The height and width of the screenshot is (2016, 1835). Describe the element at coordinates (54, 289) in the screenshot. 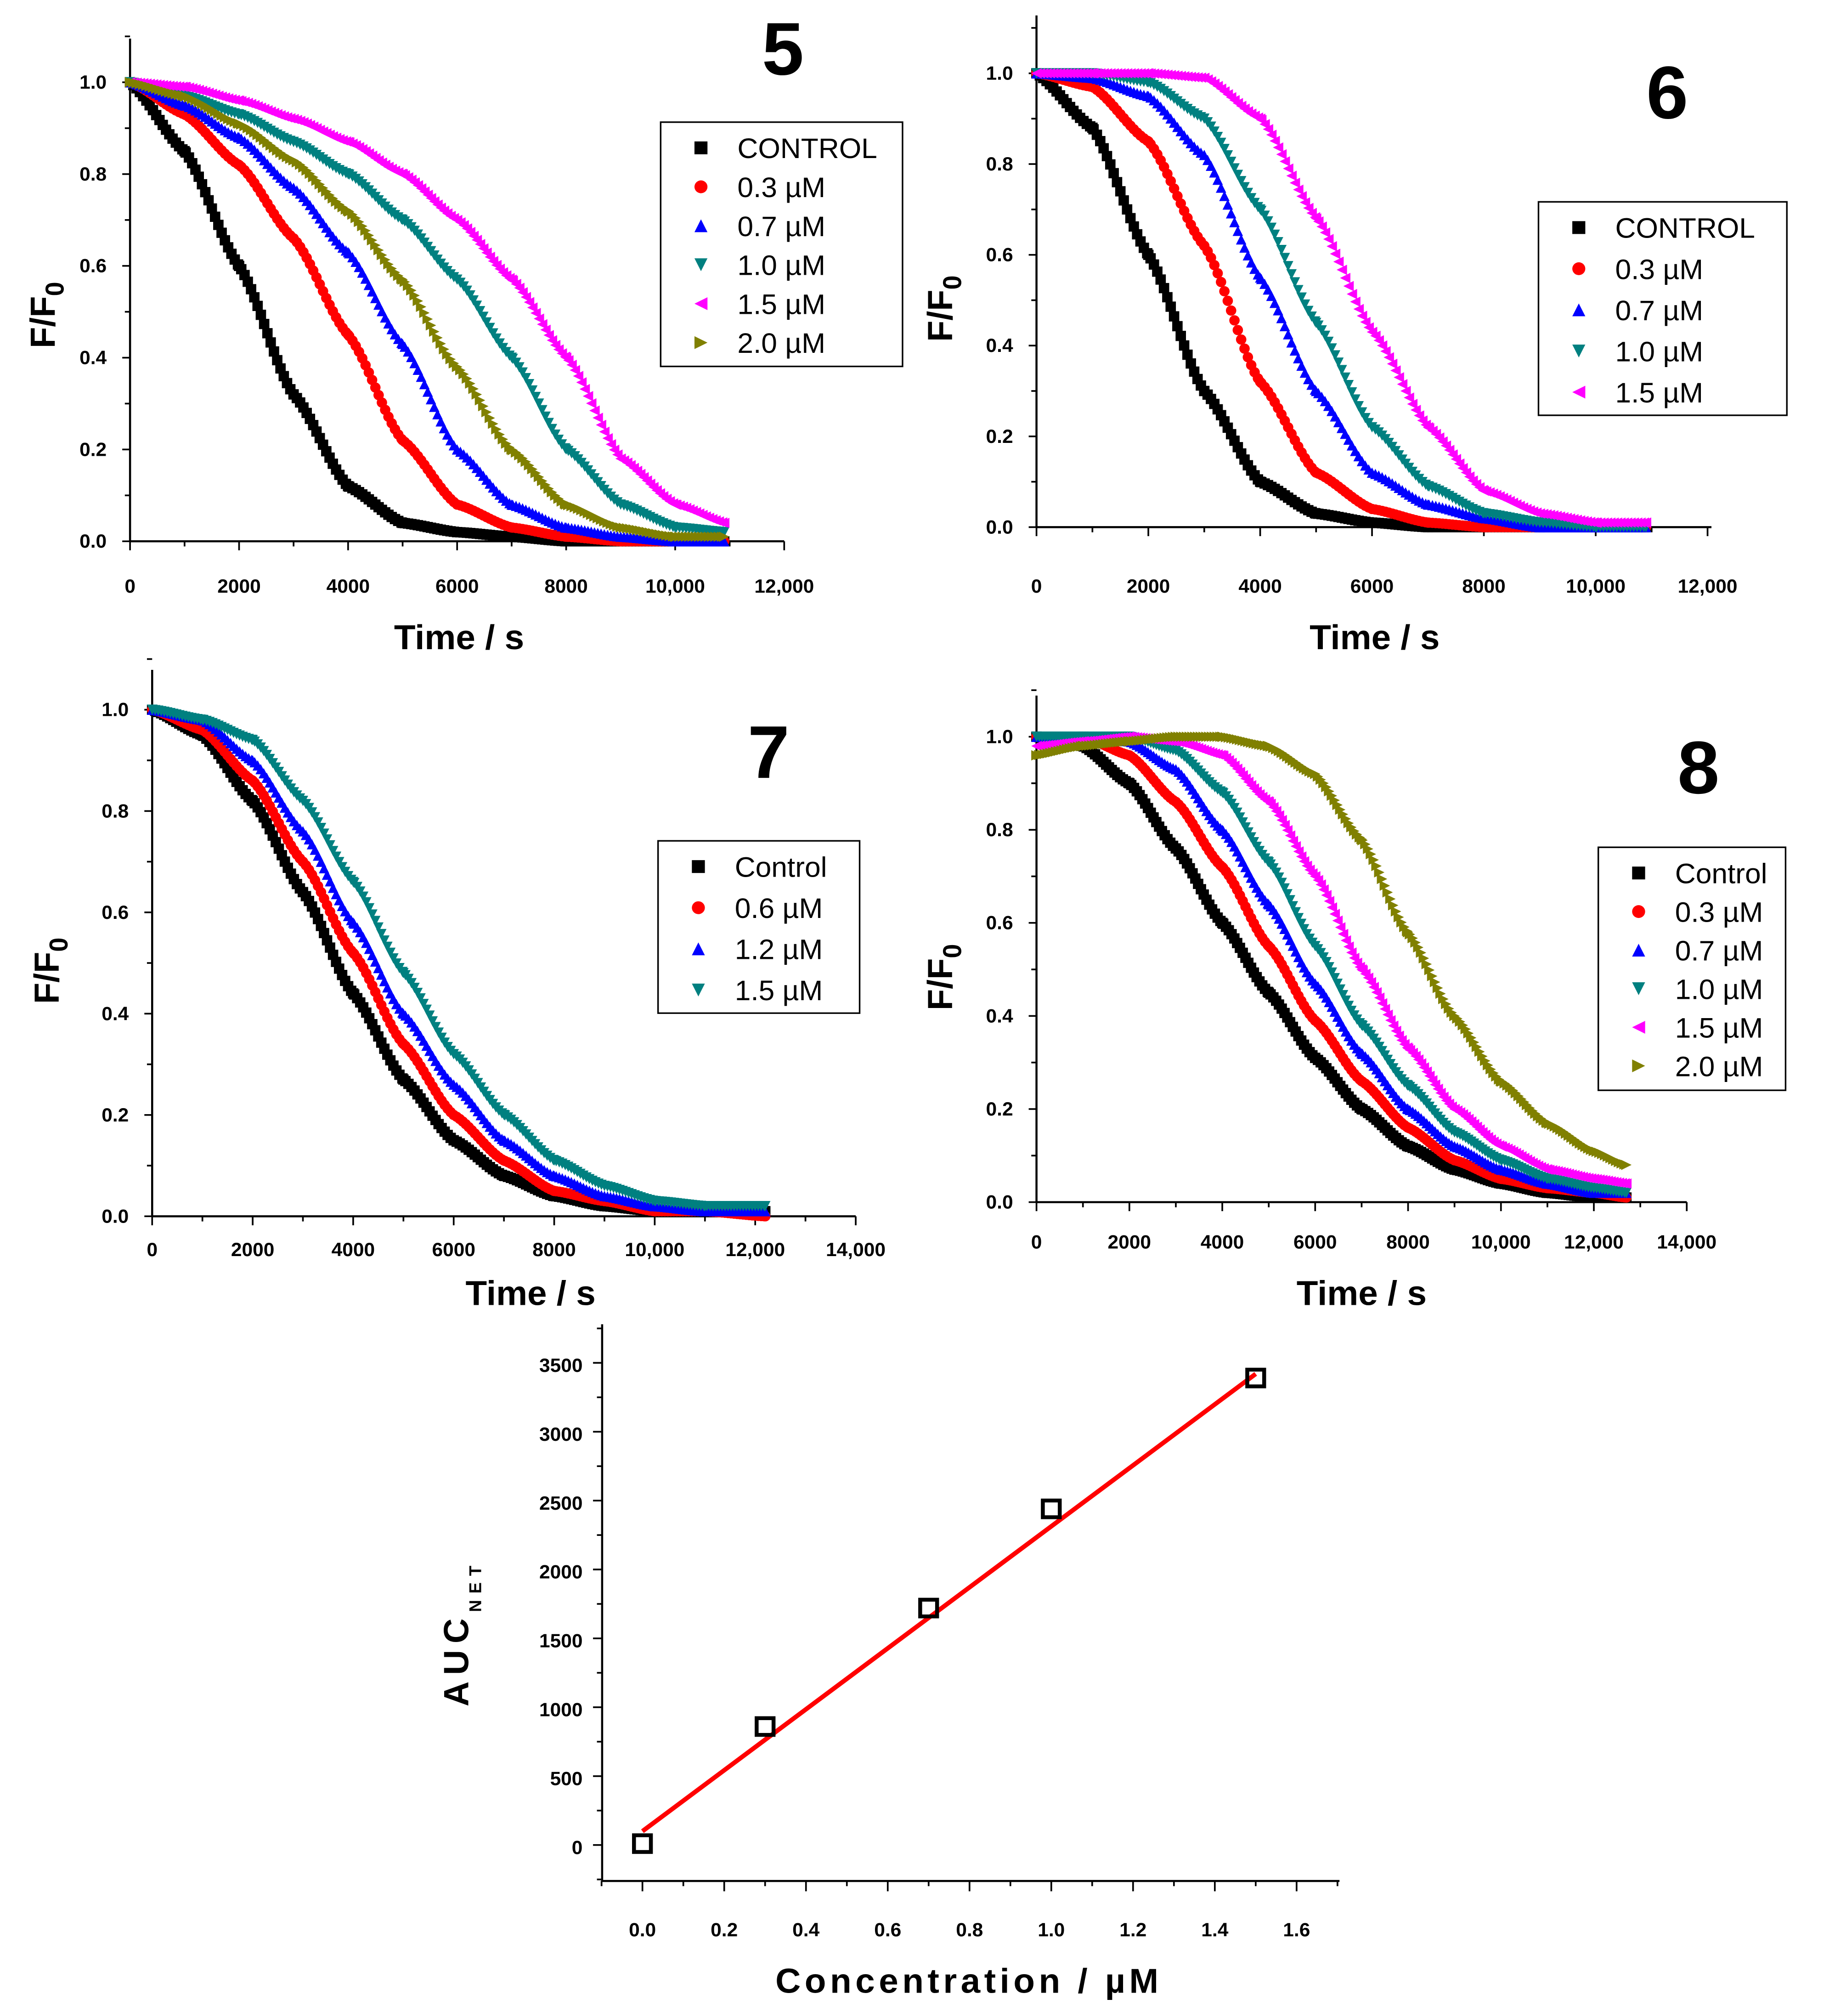

I see `y-axis-title-subscript: 0` at that location.